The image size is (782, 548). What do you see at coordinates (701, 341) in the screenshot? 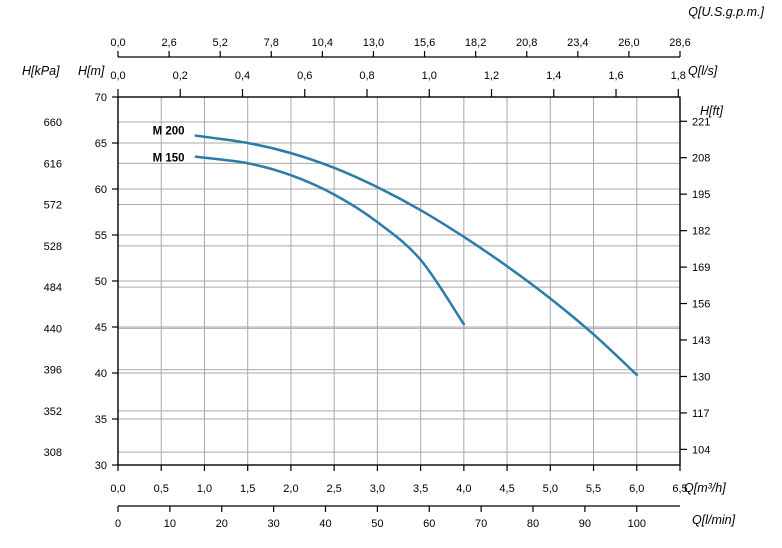
I see `ft-tick-label: 143` at bounding box center [701, 341].